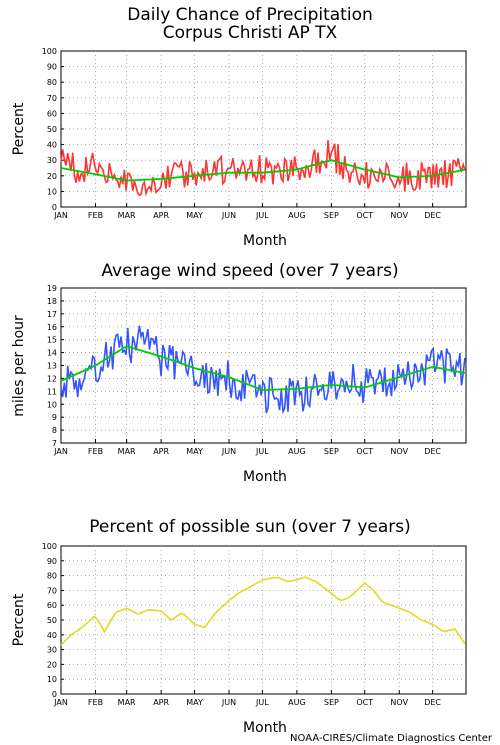 This screenshot has height=745, width=500. I want to click on series-line, so click(263, 611).